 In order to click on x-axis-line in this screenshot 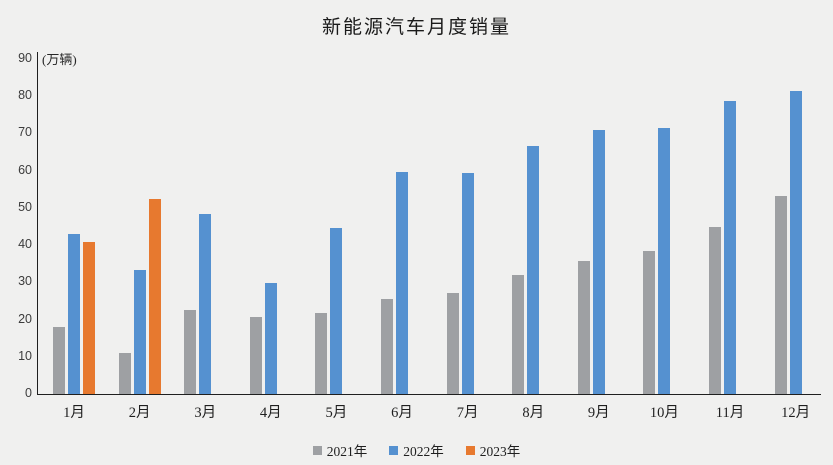, I will do `click(429, 394)`.